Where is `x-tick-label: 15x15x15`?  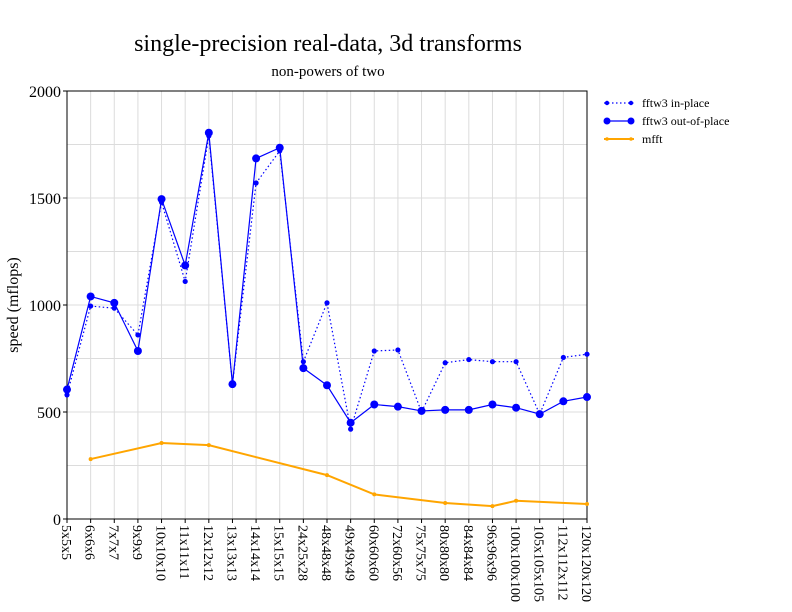
x-tick-label: 15x15x15 is located at coordinates (278, 553).